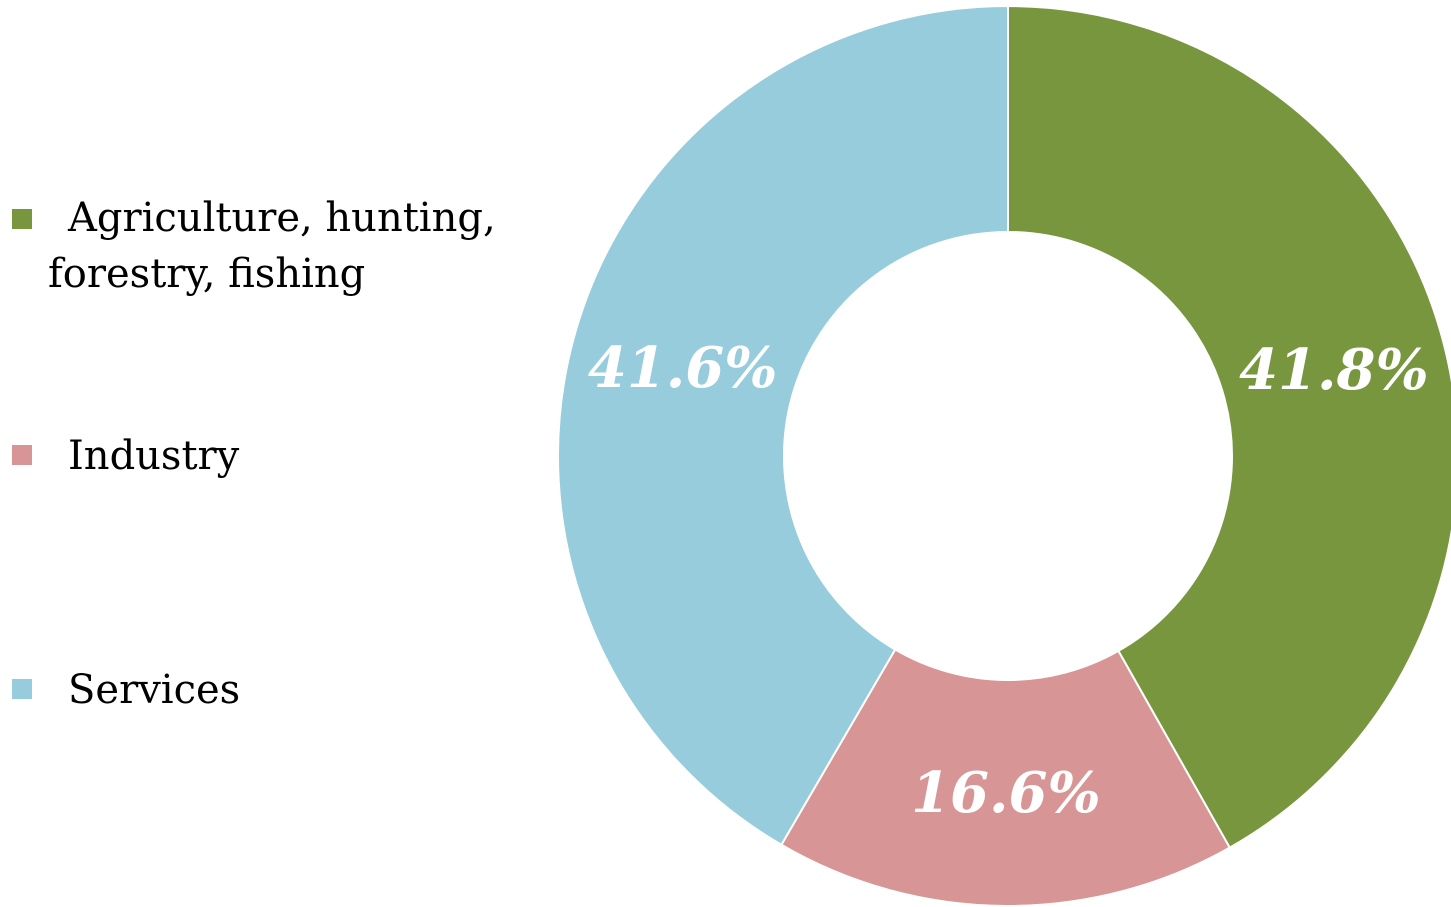 This screenshot has width=1451, height=907. What do you see at coordinates (22, 689) in the screenshot?
I see `legend-swatch-services` at bounding box center [22, 689].